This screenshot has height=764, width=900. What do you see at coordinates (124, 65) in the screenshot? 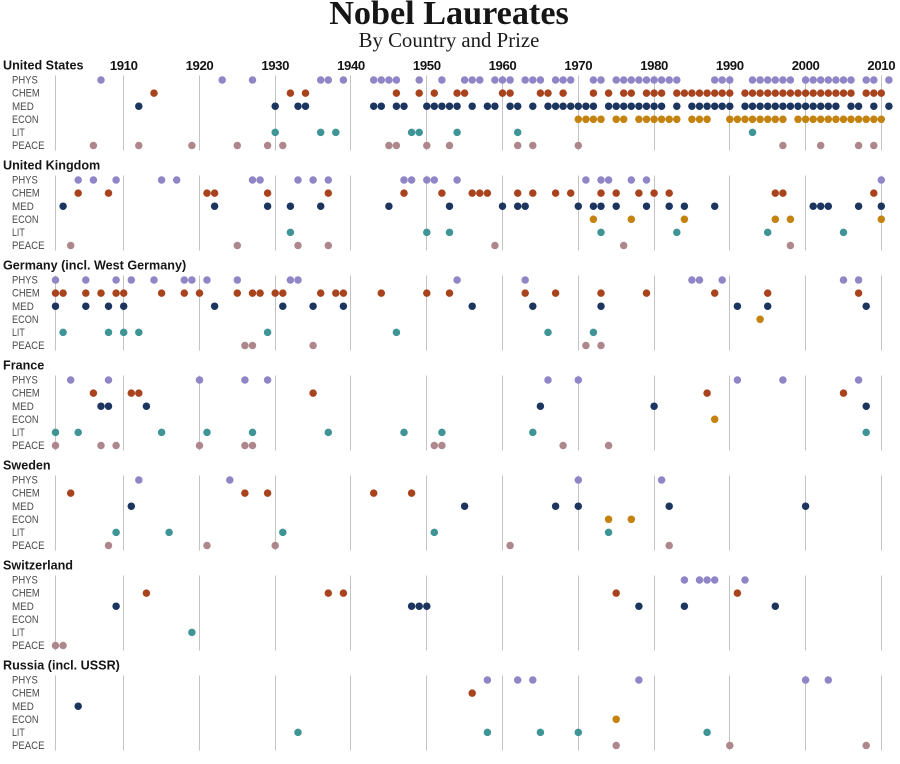
I see `svg-text: 1910` at bounding box center [124, 65].